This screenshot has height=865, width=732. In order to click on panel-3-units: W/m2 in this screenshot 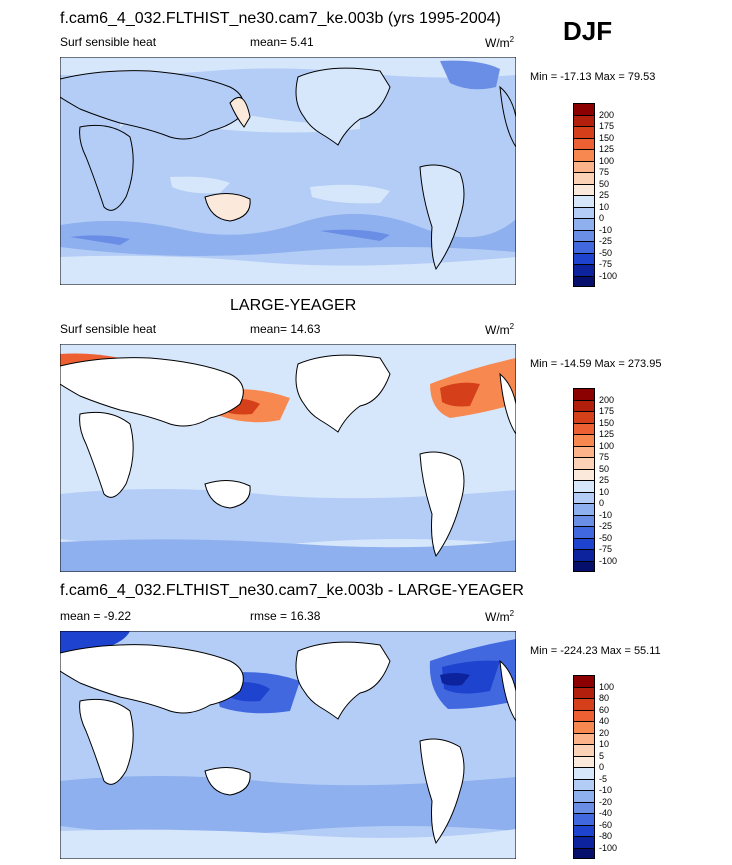, I will do `click(499, 616)`.